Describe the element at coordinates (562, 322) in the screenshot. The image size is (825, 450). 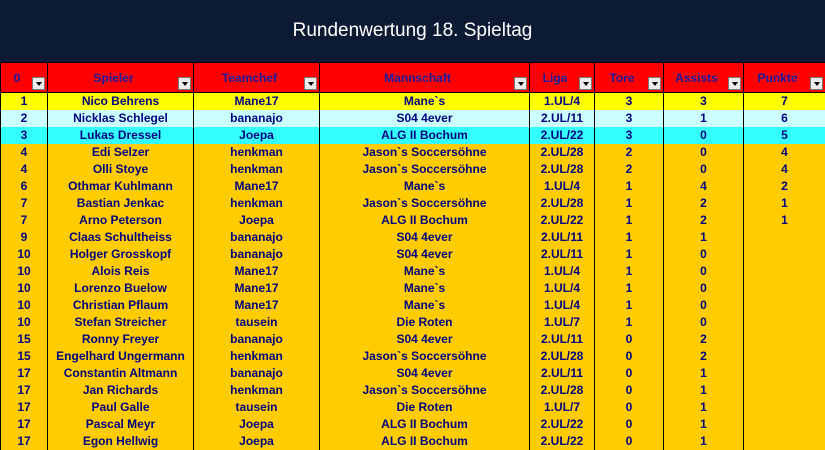
I see `cell-league: 1.UL/7` at that location.